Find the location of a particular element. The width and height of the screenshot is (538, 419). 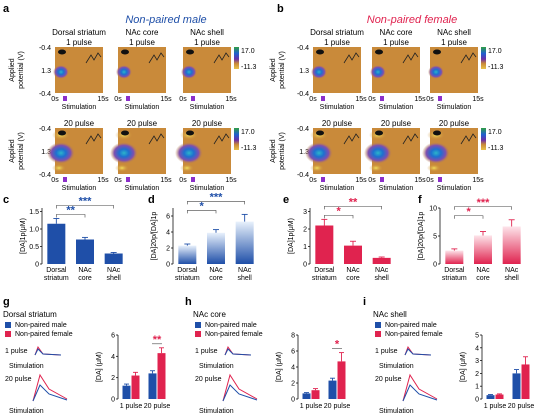

x-tick-label: Dorsal is located at coordinates (454, 270).